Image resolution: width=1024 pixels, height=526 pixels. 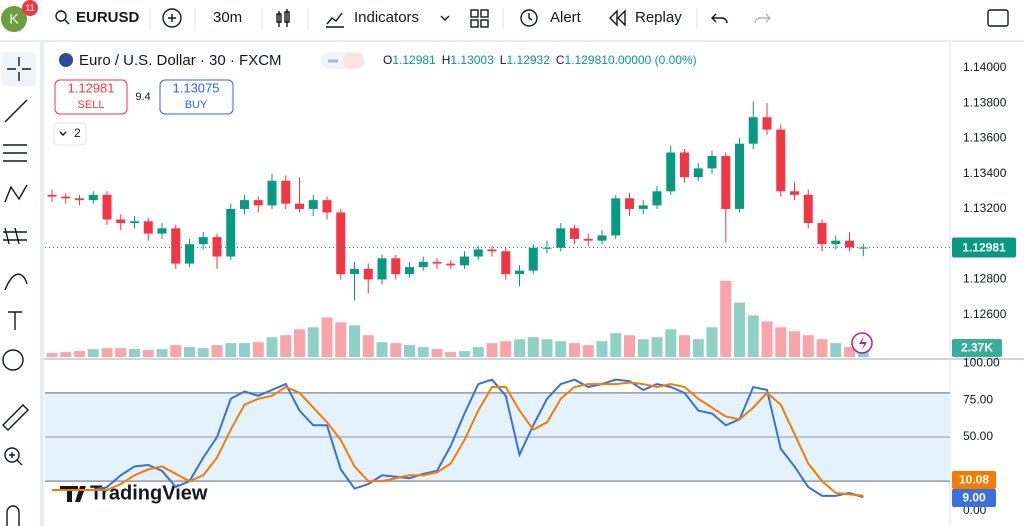 What do you see at coordinates (227, 17) in the screenshot?
I see `interval: 30m` at bounding box center [227, 17].